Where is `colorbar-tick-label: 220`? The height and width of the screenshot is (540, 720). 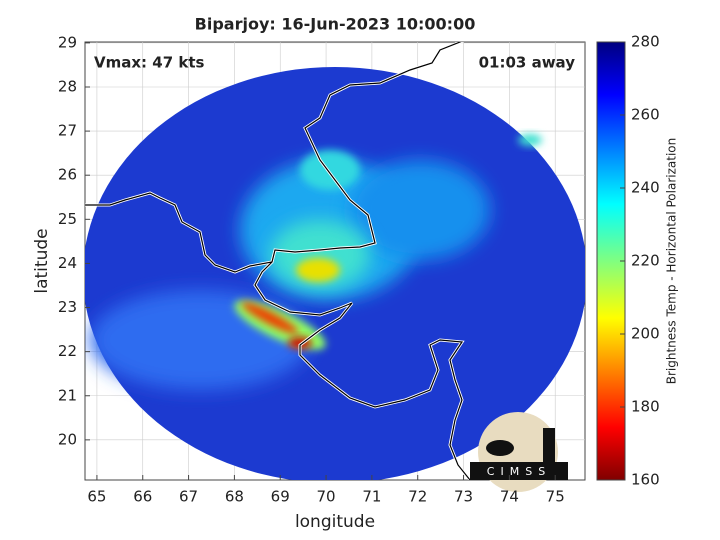 colorbar-tick-label: 220 is located at coordinates (645, 261).